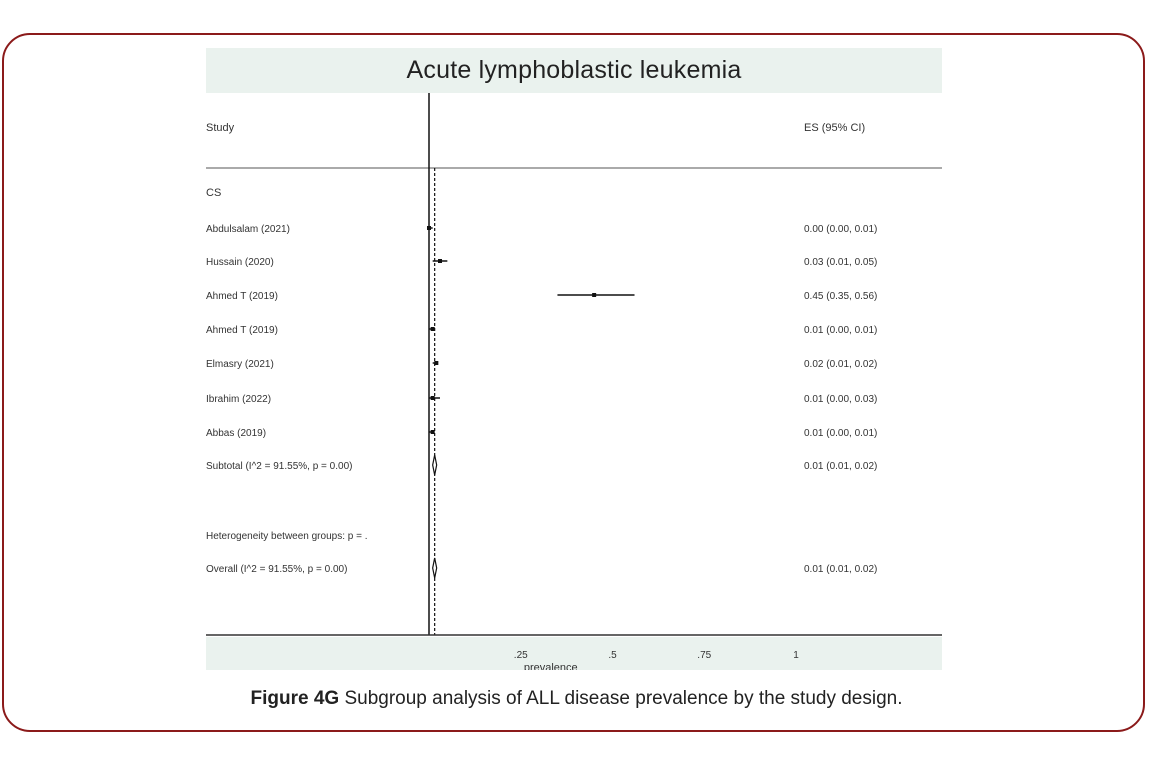 Image resolution: width=1167 pixels, height=766 pixels. What do you see at coordinates (279, 466) in the screenshot?
I see `study-label: Subtotal (I^2 = 91.55%, p = 0.00)` at bounding box center [279, 466].